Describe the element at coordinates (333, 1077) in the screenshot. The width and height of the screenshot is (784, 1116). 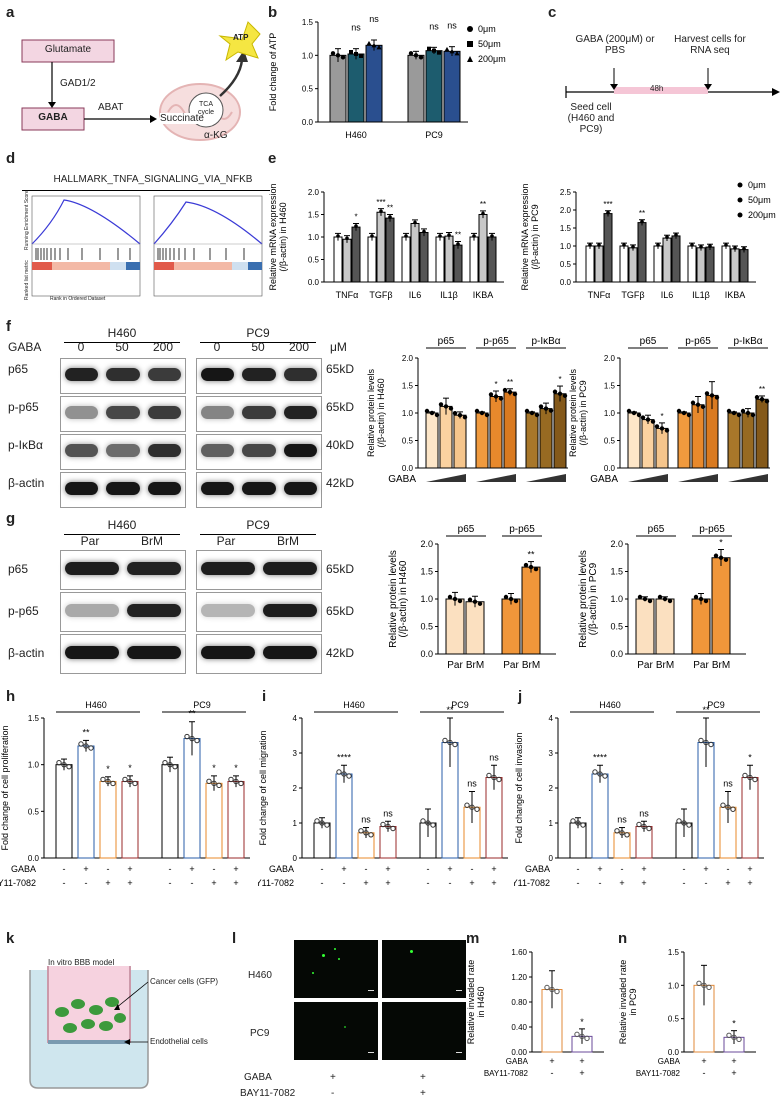
I see `micro-gaba-sign-1: +` at that location.